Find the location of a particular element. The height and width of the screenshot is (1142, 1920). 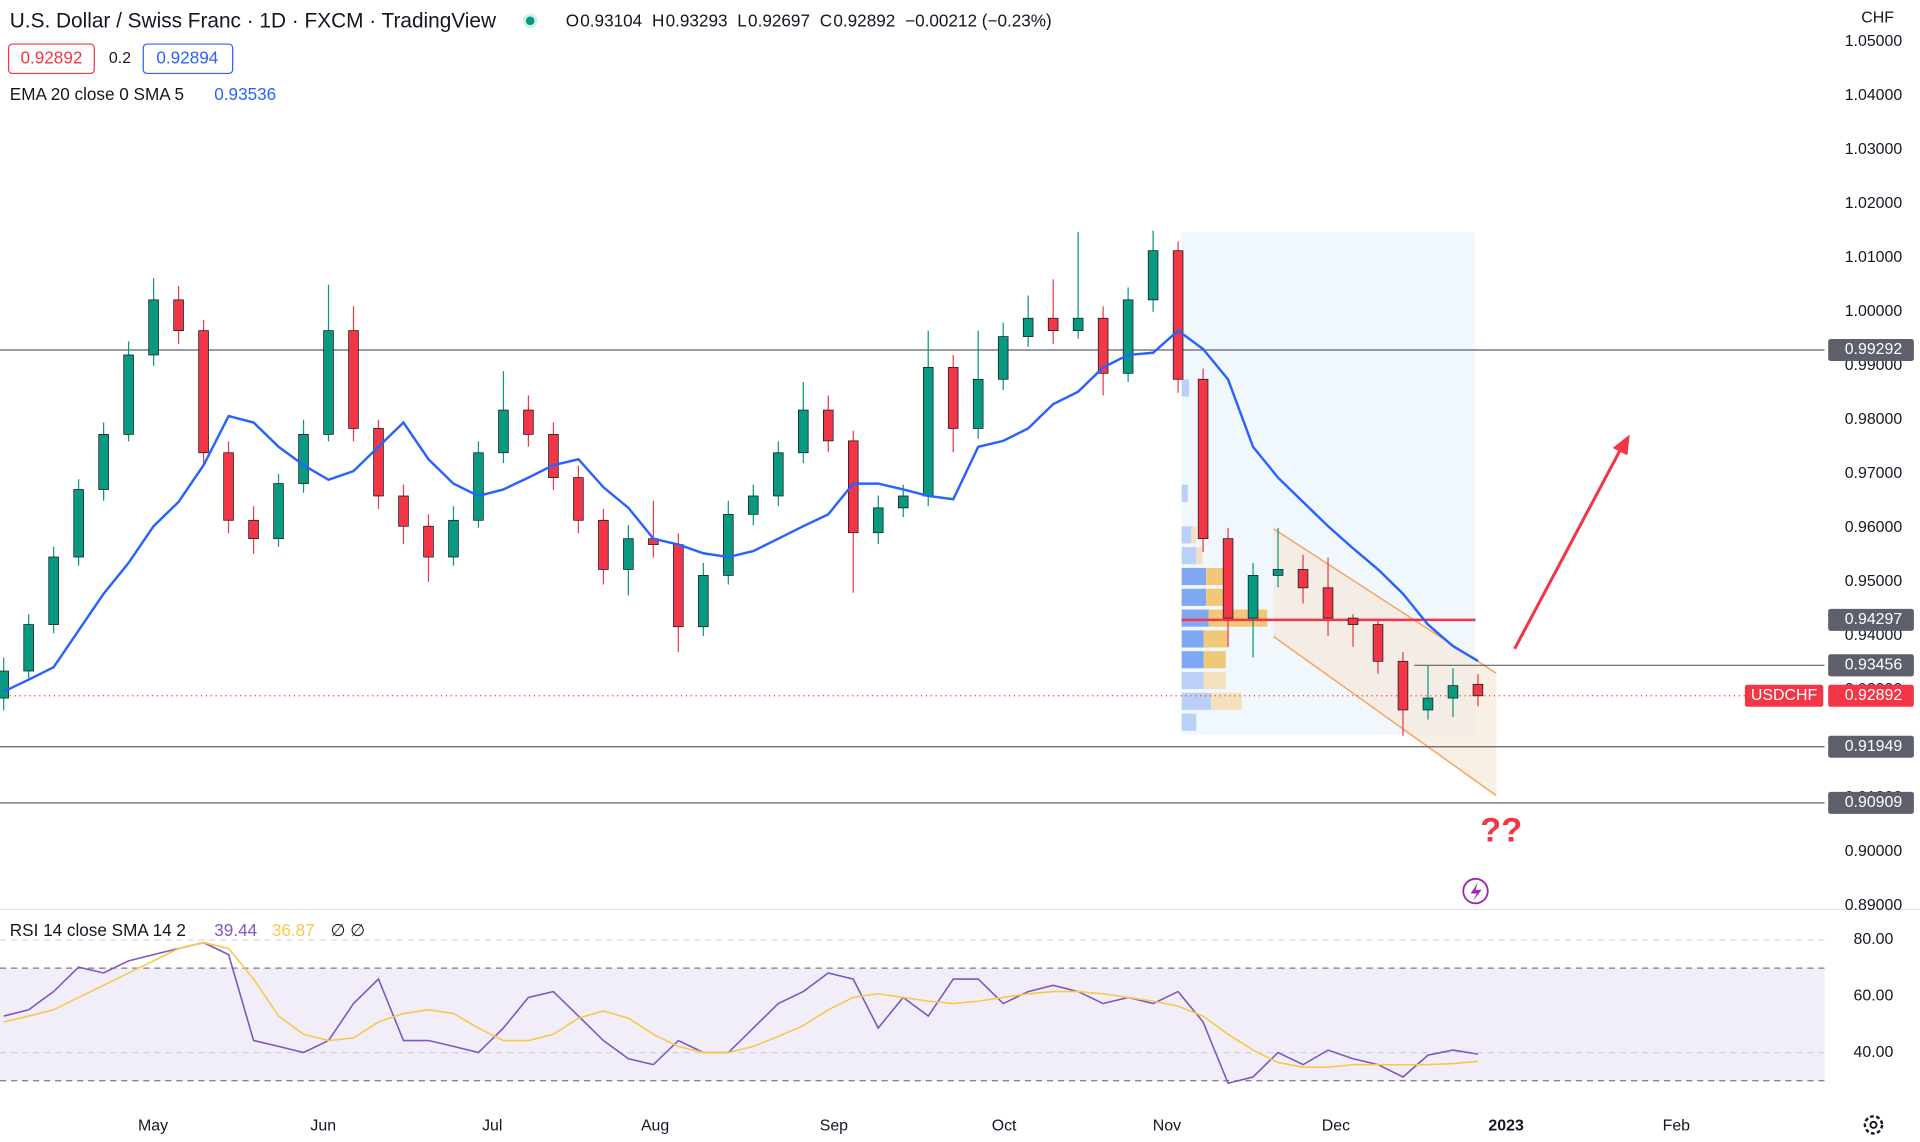

ema-legend: EMA 20 close 0 SMA 5 is located at coordinates (97, 94).